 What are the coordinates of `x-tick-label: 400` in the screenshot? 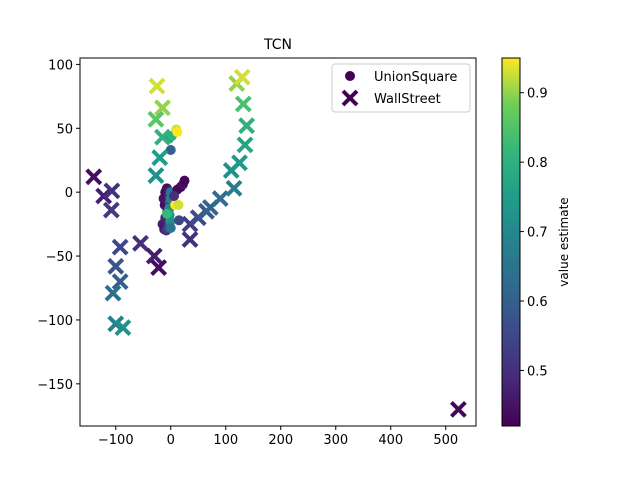 It's located at (390, 440).